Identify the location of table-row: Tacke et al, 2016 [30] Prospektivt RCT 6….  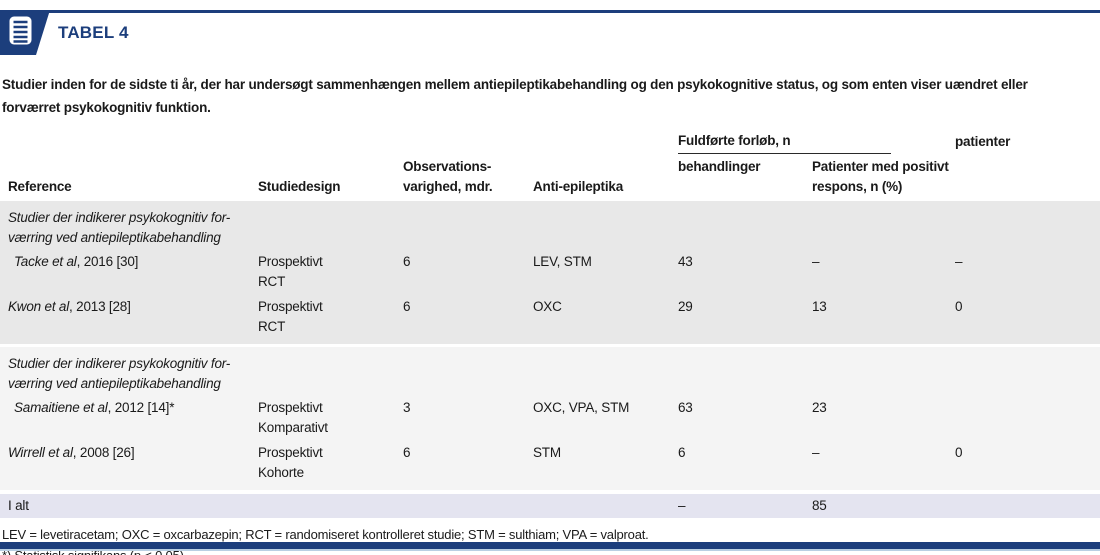
(550, 272).